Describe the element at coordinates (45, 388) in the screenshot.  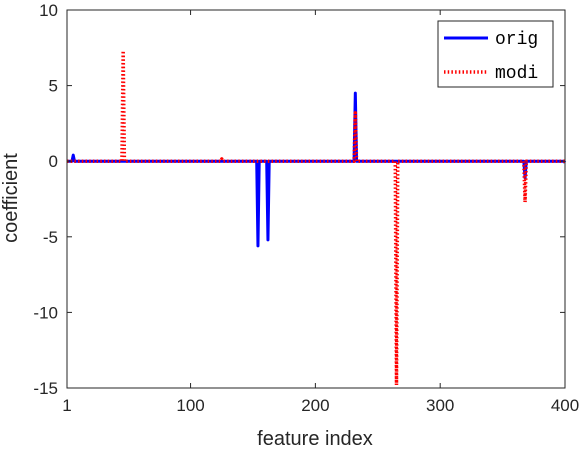
I see `y-tick-label: -15` at that location.